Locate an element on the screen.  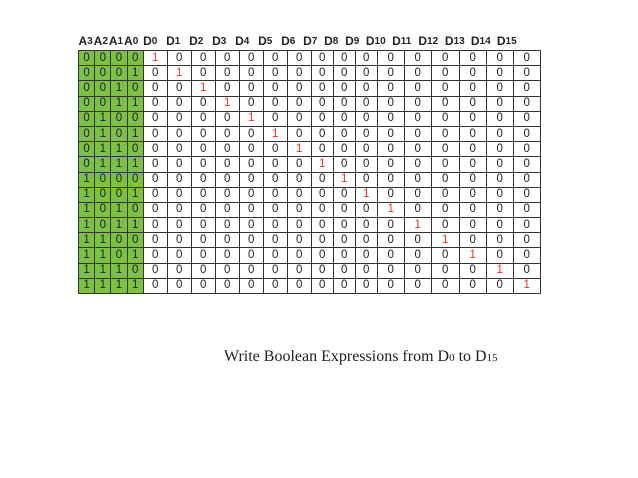
header-subscript: 0 is located at coordinates (135, 41).